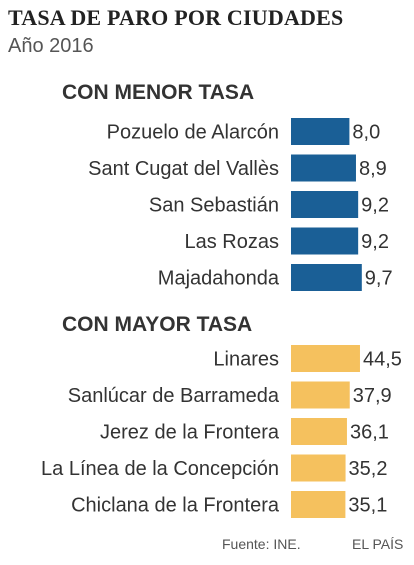 This screenshot has height=565, width=414. Describe the element at coordinates (183, 169) in the screenshot. I see `category-label: Sant Cugat del Vallès` at that location.